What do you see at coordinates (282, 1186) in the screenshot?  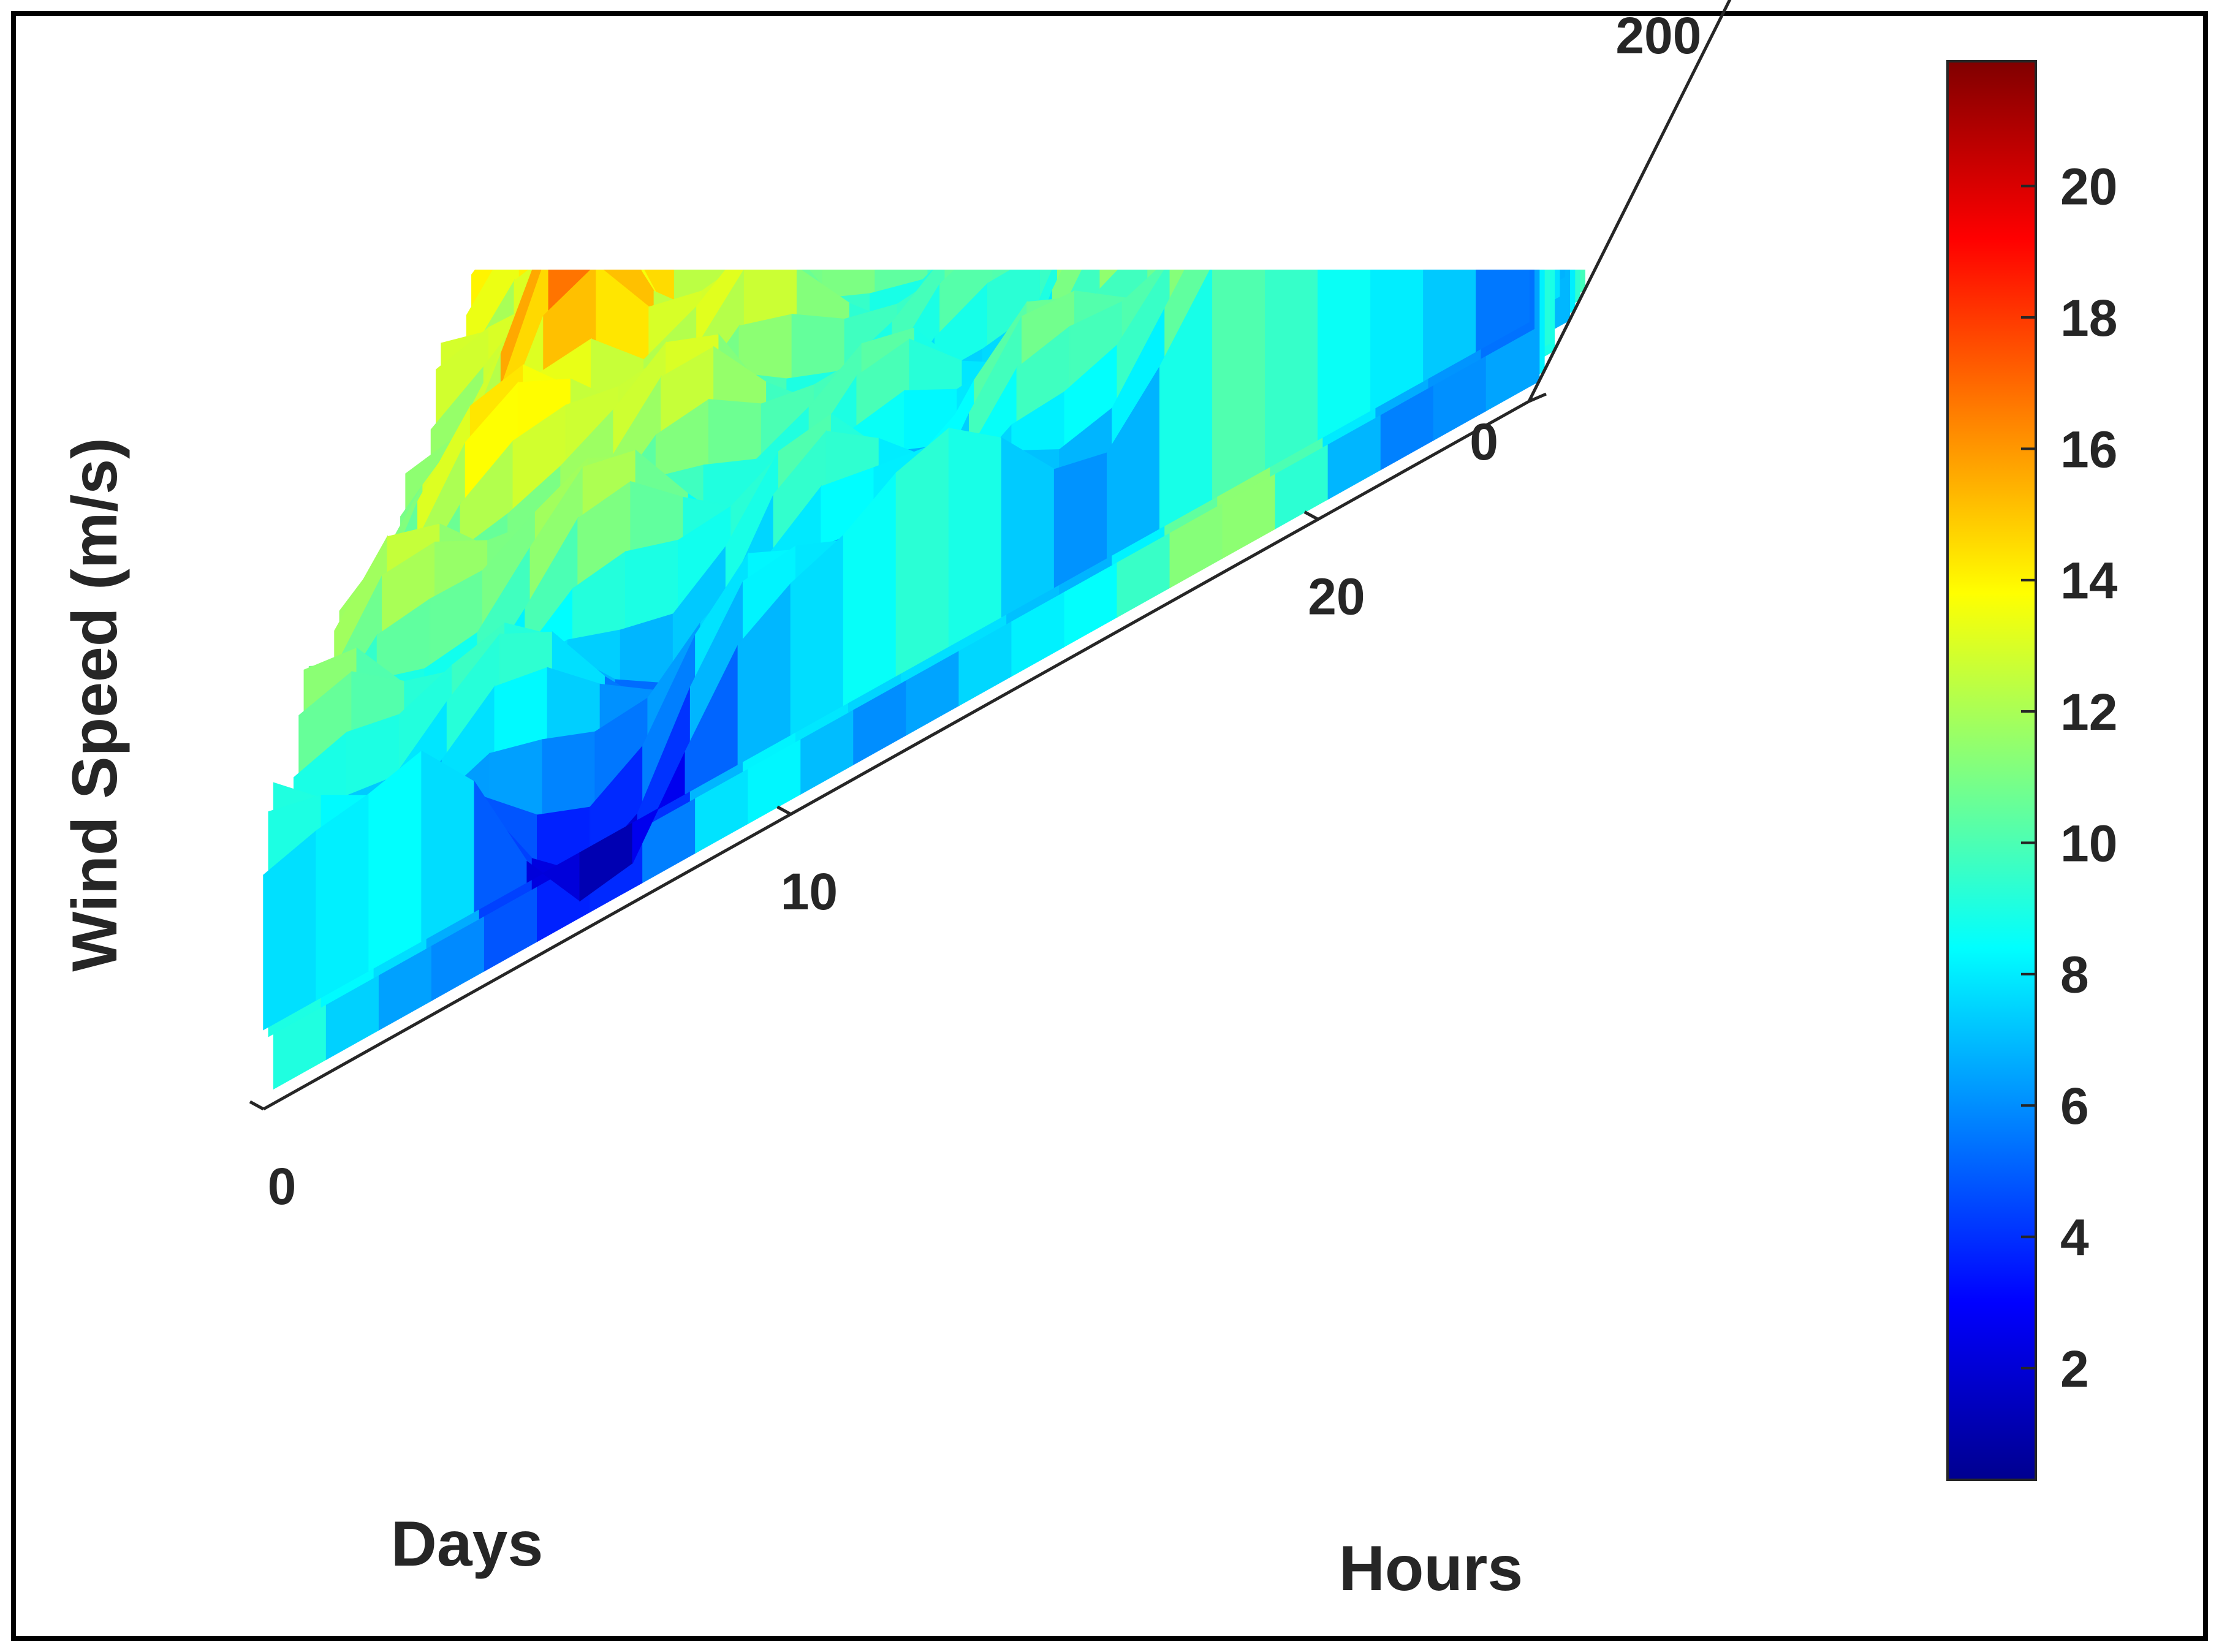 I see `x-tick-label: 0` at bounding box center [282, 1186].